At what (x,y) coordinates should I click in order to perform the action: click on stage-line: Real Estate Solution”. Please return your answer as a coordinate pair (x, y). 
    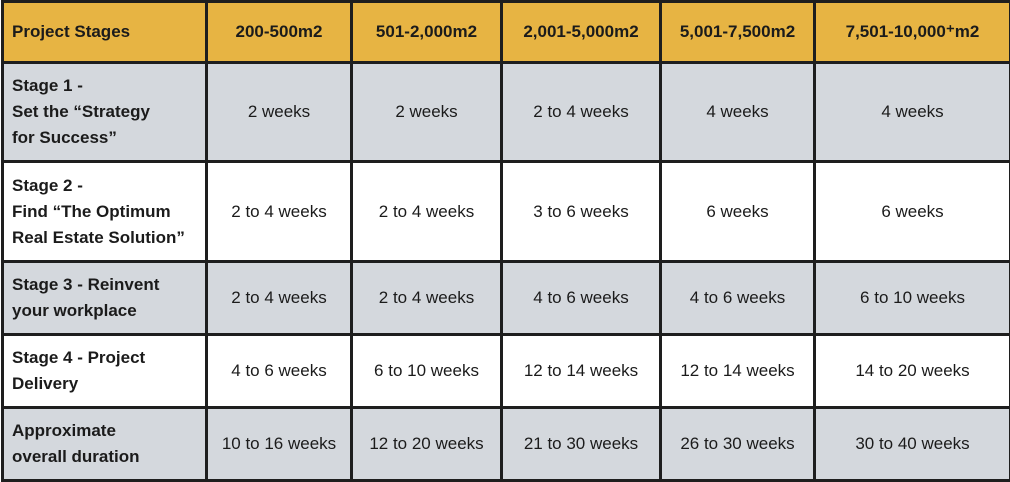
    Looking at the image, I should click on (104, 238).